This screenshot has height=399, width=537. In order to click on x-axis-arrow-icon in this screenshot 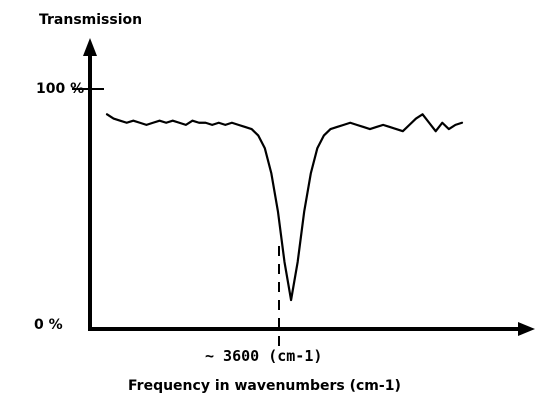, I will do `click(526, 329)`.